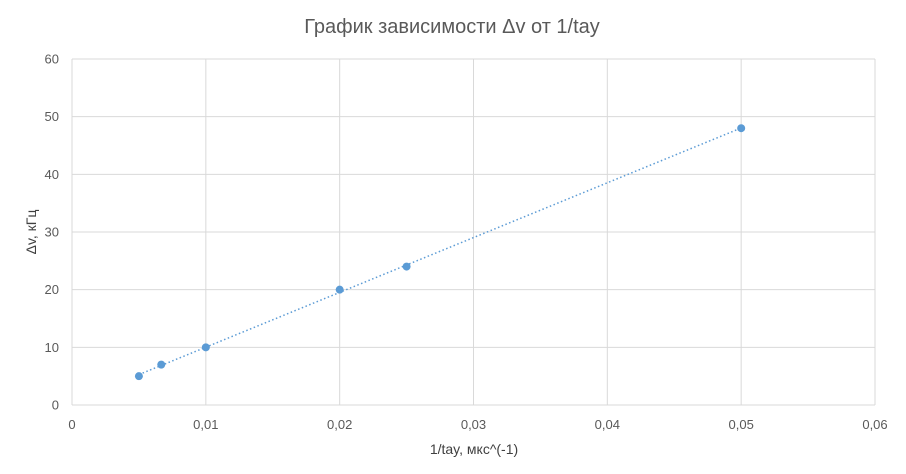 Image resolution: width=906 pixels, height=474 pixels. I want to click on y-tick-label: 10, so click(52, 347).